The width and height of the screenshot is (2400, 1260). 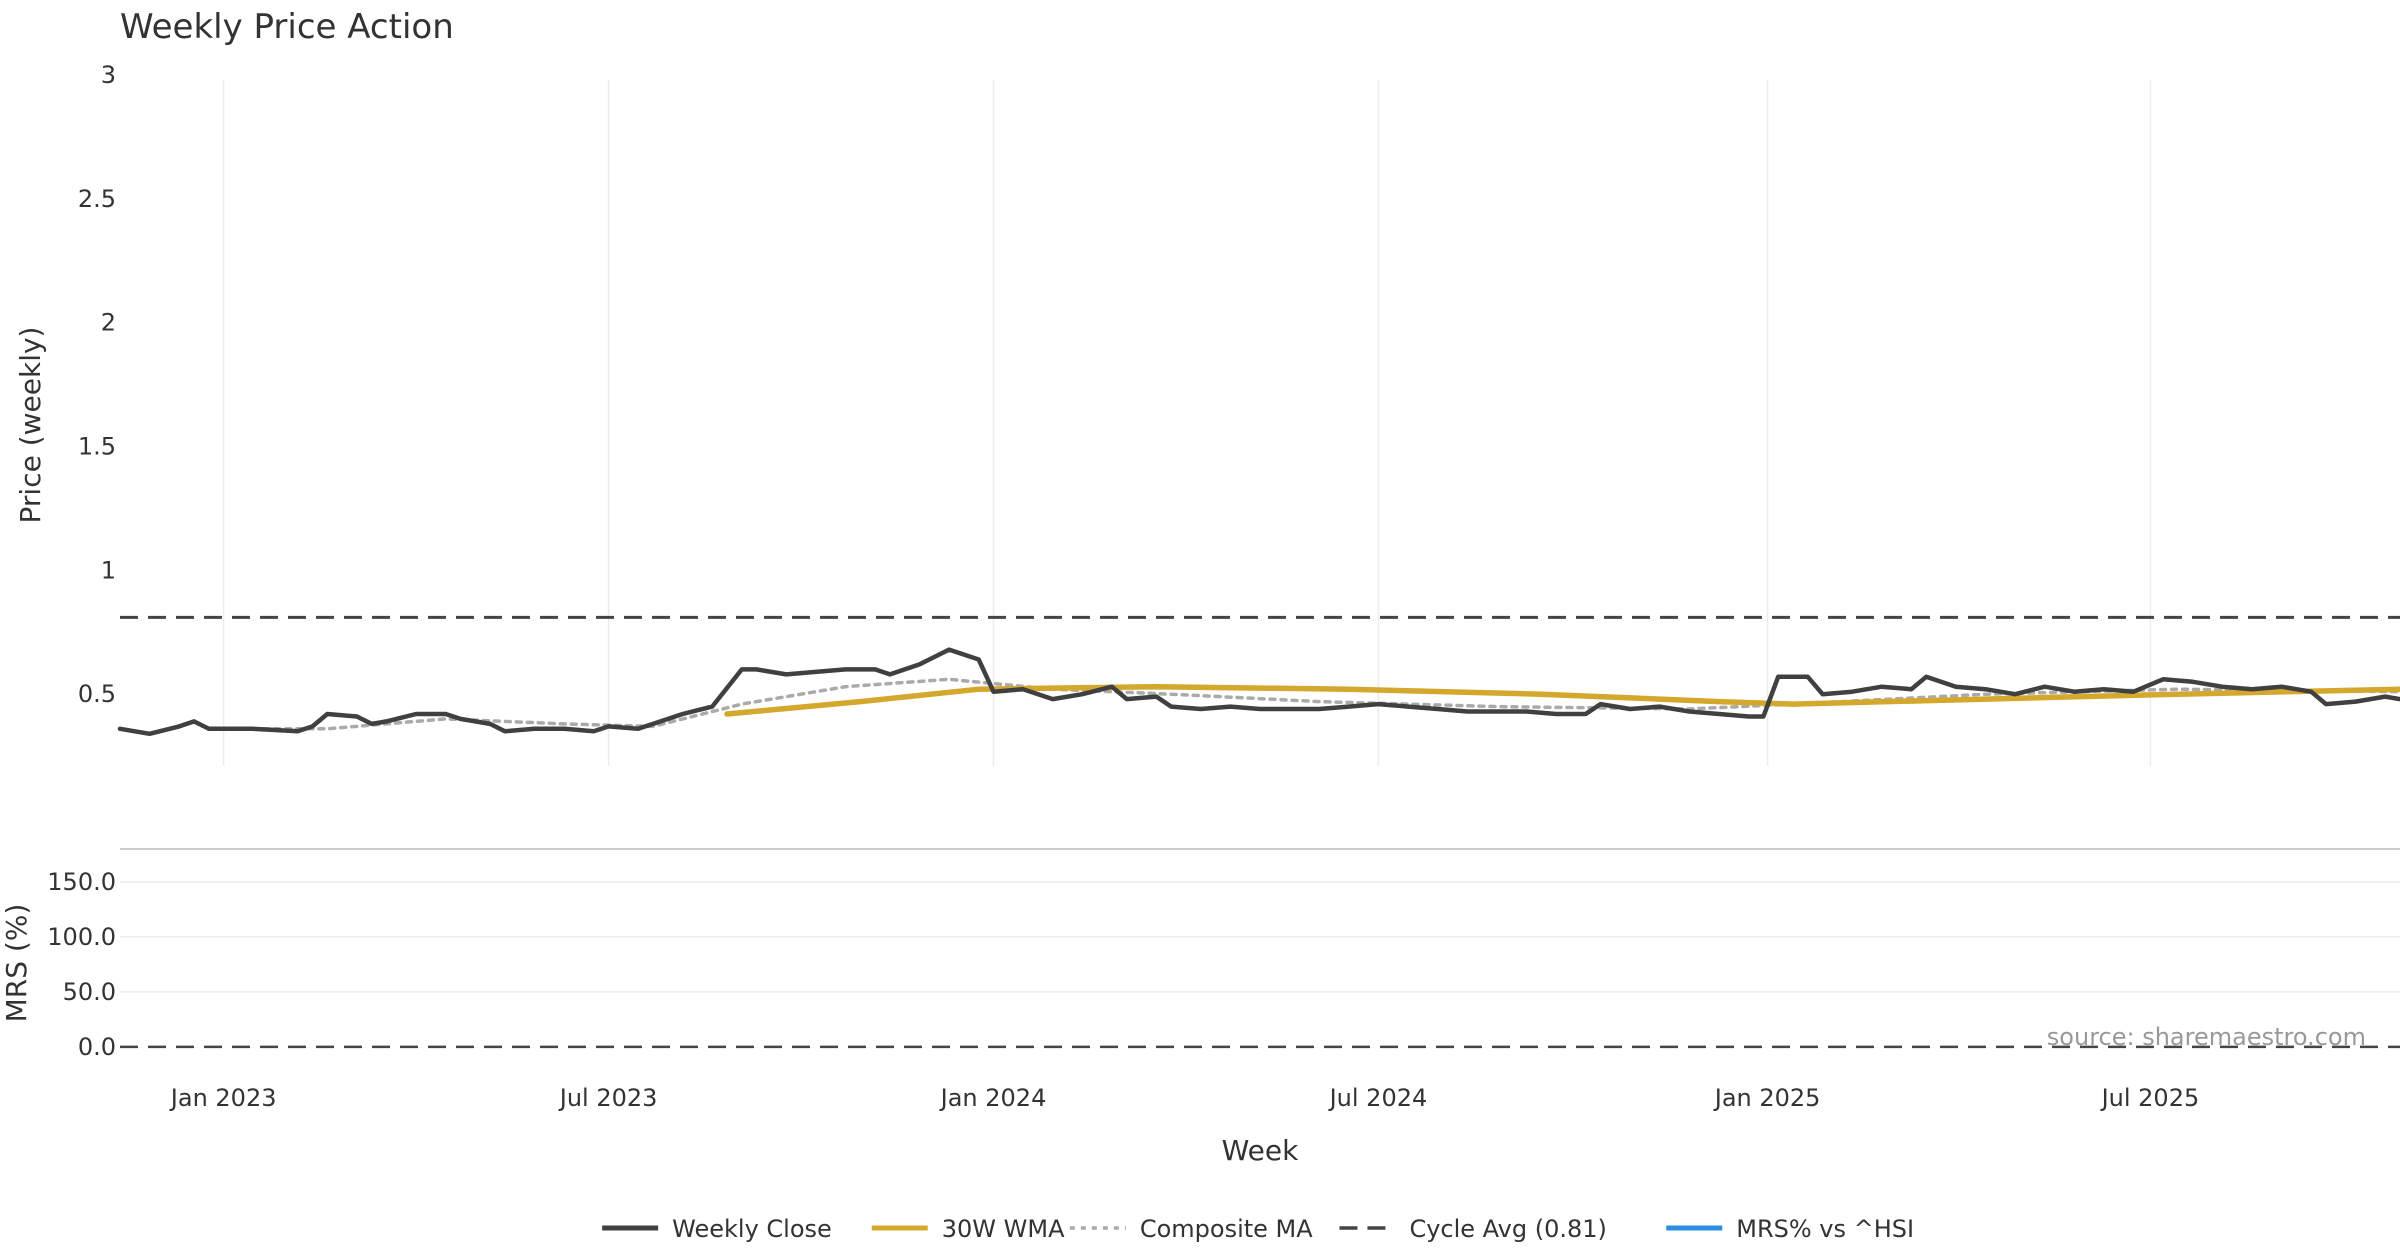 What do you see at coordinates (89, 992) in the screenshot?
I see `mrs-y-tick-1: 50.0` at bounding box center [89, 992].